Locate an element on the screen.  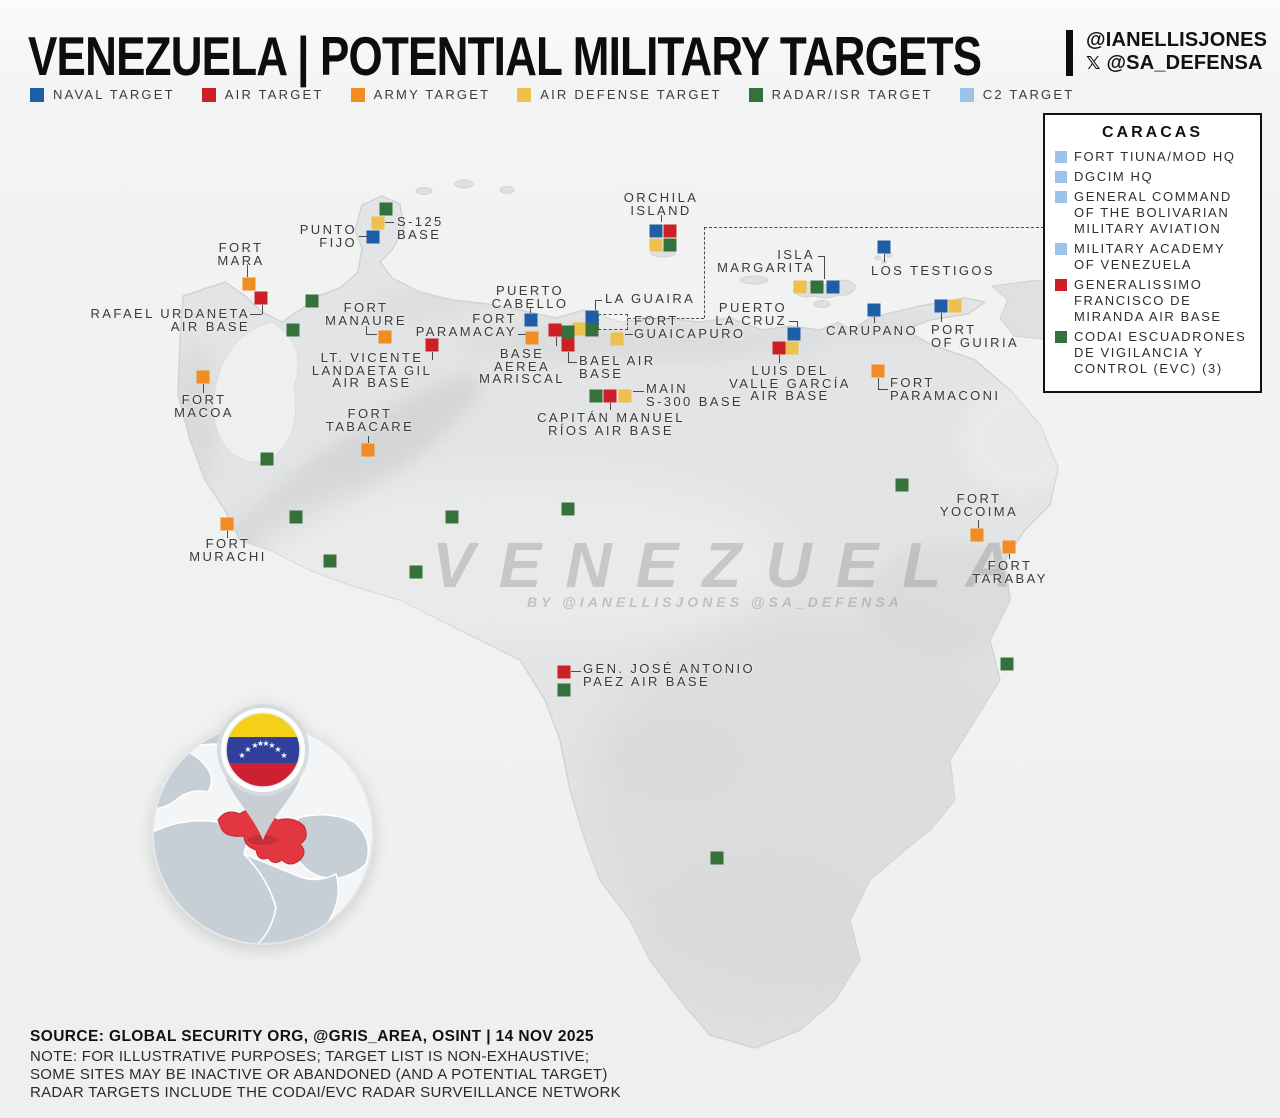
map-label-line: GUAICAPURO is located at coordinates (690, 333).